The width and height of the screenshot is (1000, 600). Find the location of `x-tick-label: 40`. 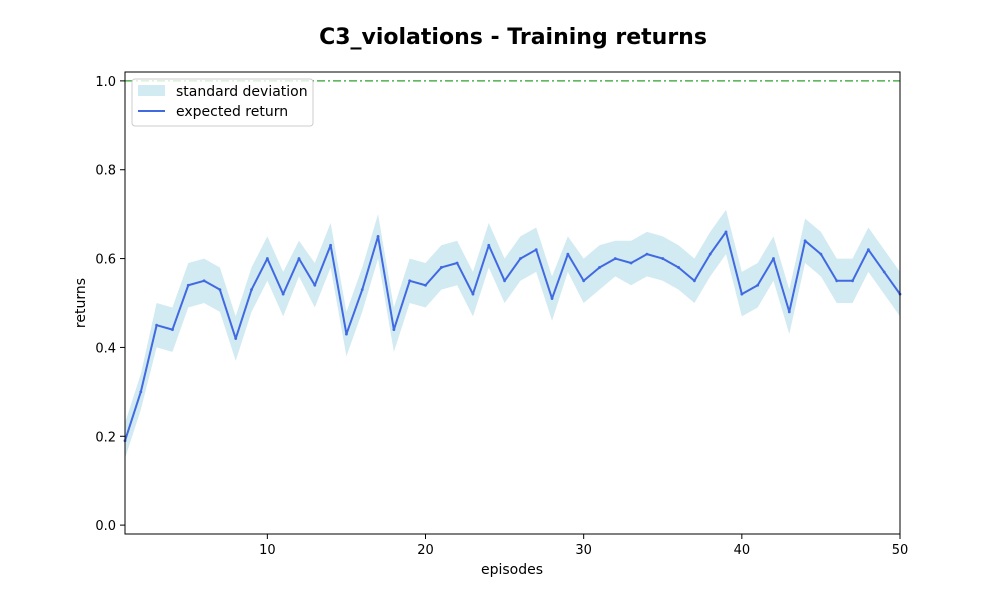

x-tick-label: 40 is located at coordinates (742, 550).